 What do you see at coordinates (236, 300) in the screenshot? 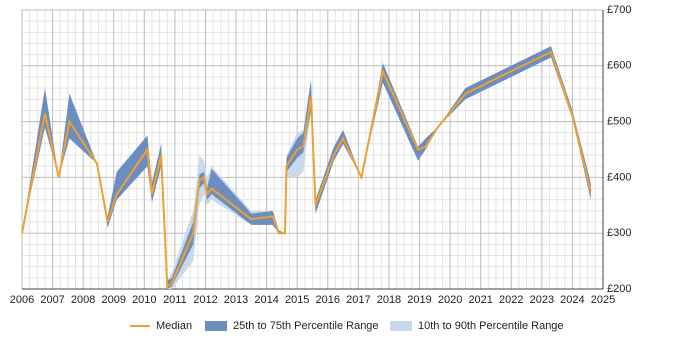
I see `x-tick-label: 2013` at bounding box center [236, 300].